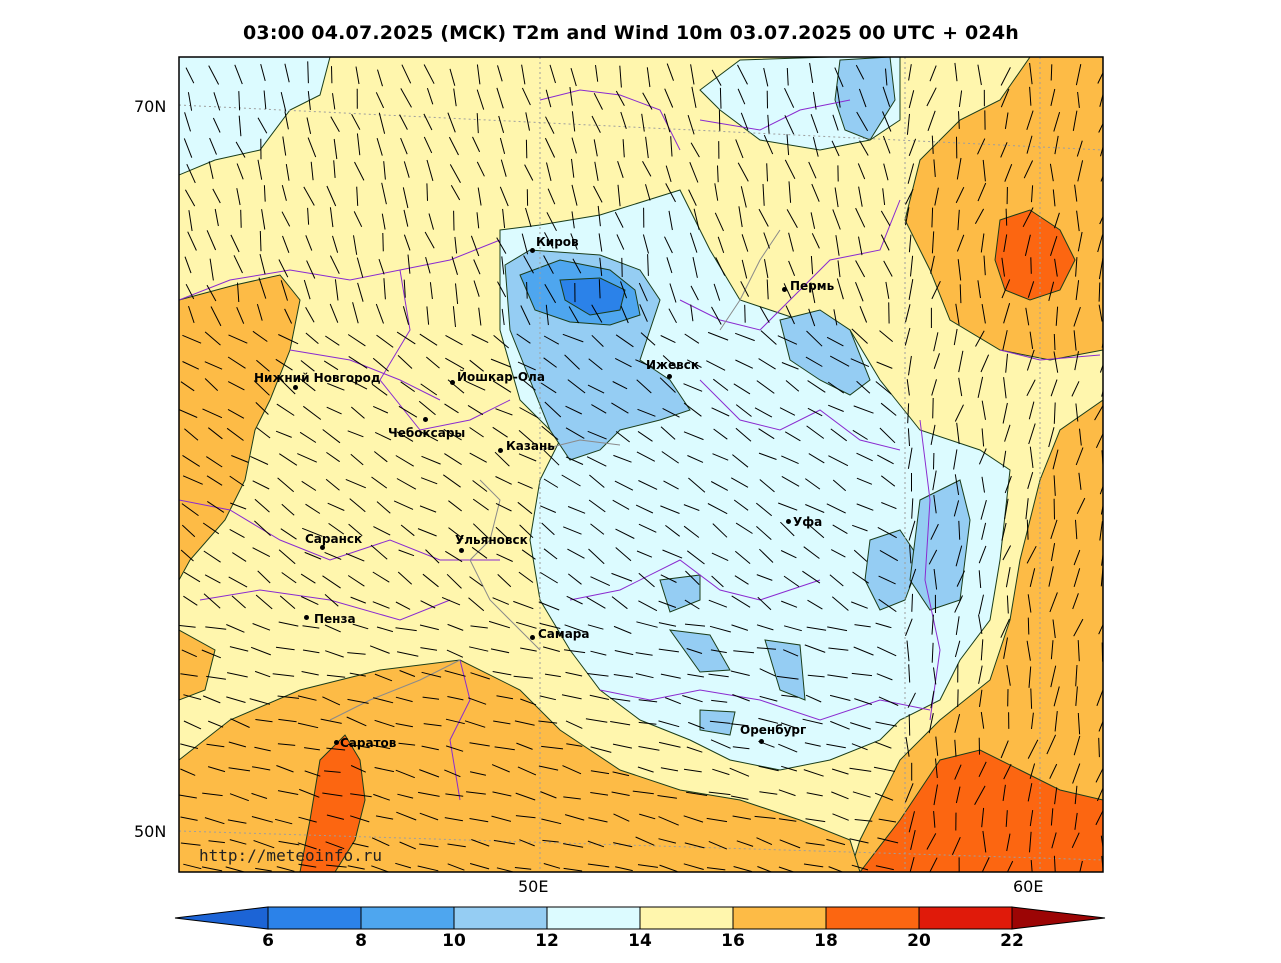  Describe the element at coordinates (361, 941) in the screenshot. I see `colorbar-tick-label: 8` at that location.